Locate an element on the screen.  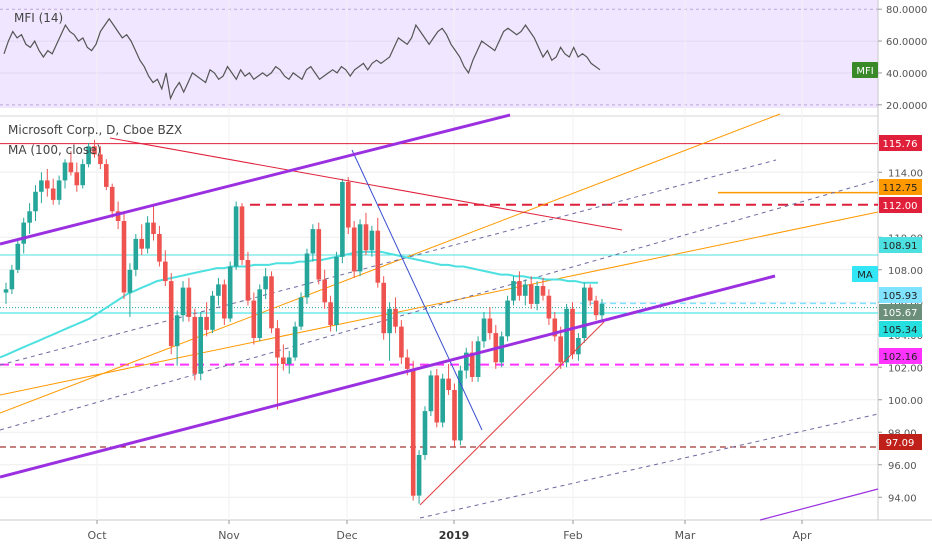
dashed-channel-lower is located at coordinates (649, 466).